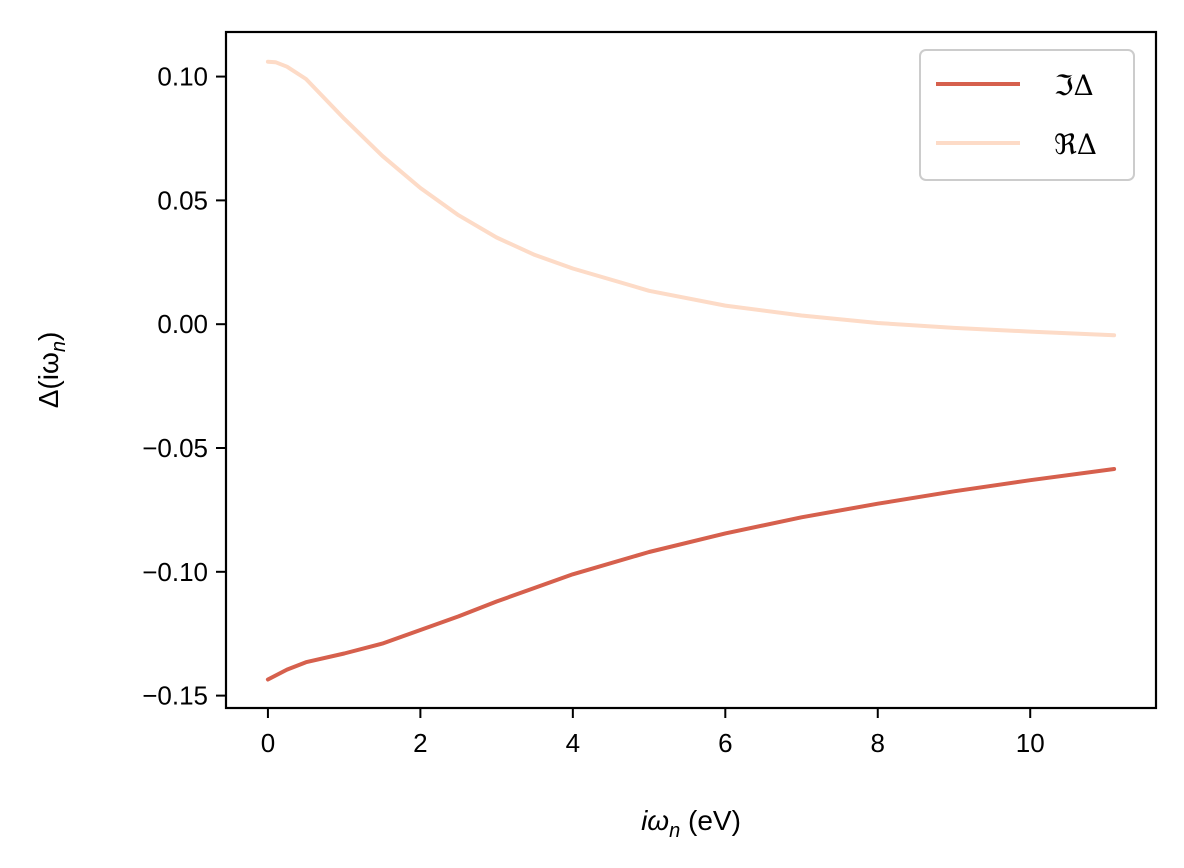 The height and width of the screenshot is (868, 1184). Describe the element at coordinates (1075, 144) in the screenshot. I see `legend-label-re: ℜΔ` at that location.